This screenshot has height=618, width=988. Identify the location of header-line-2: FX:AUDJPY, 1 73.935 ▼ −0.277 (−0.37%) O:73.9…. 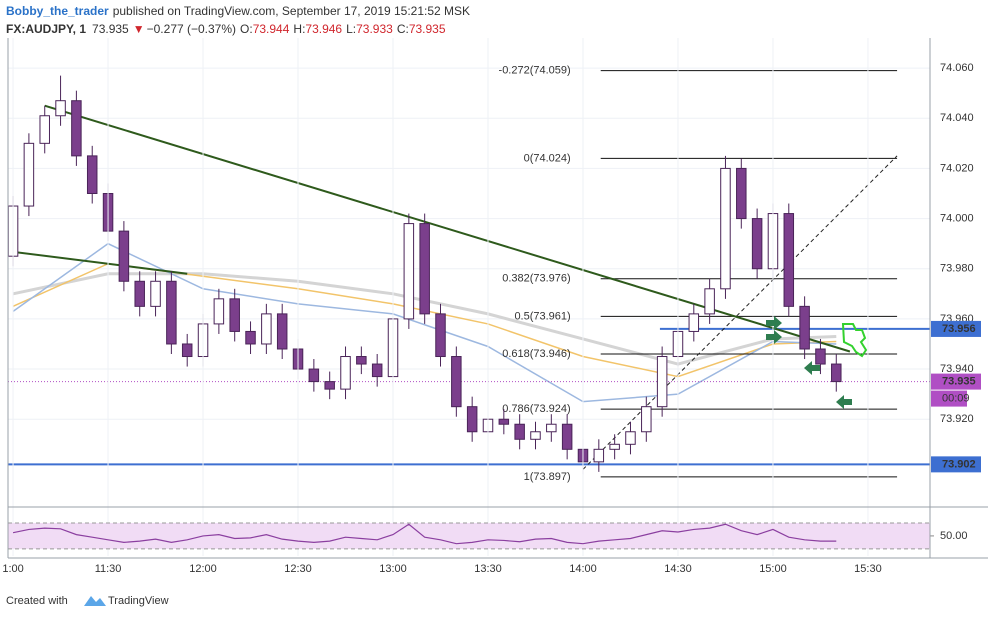
(226, 29).